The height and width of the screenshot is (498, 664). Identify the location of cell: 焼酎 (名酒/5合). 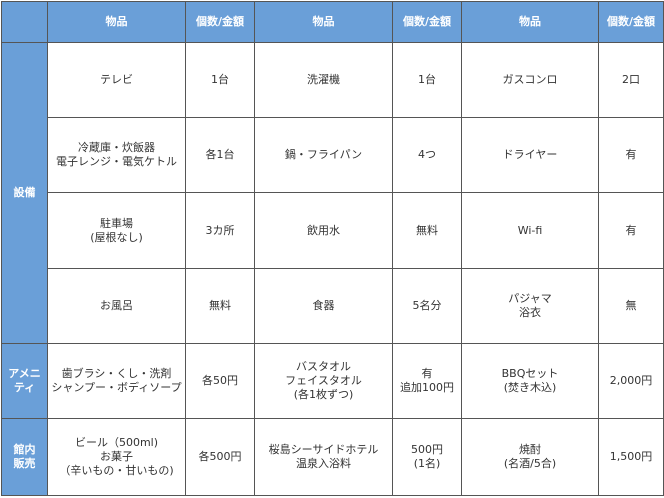
(530, 457).